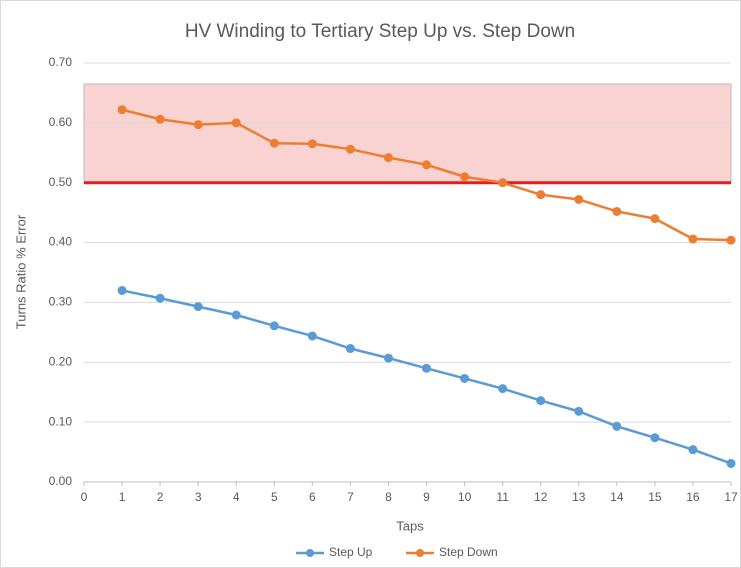  I want to click on y-tick-label: 0.20, so click(61, 361).